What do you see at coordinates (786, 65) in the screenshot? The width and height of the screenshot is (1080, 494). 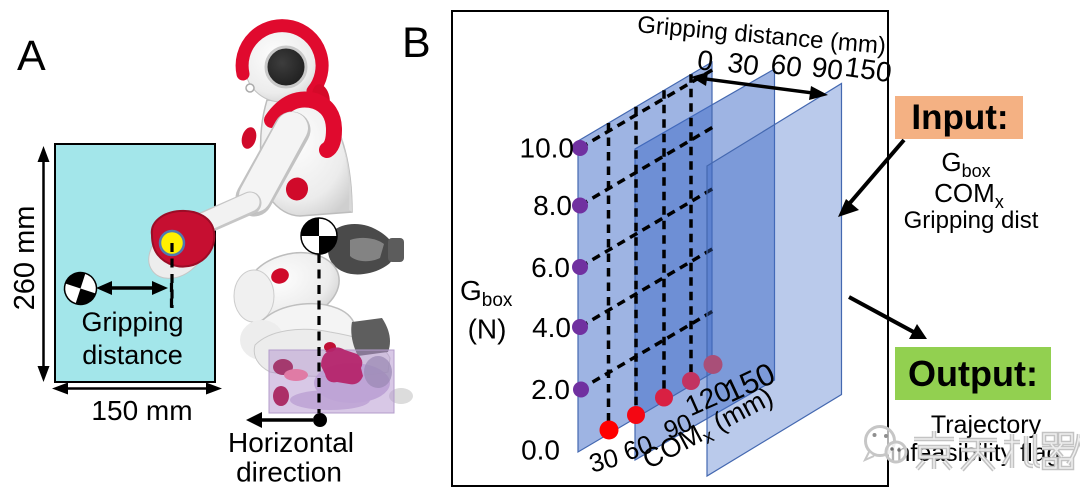 I see `svg-text: 60` at bounding box center [786, 65].